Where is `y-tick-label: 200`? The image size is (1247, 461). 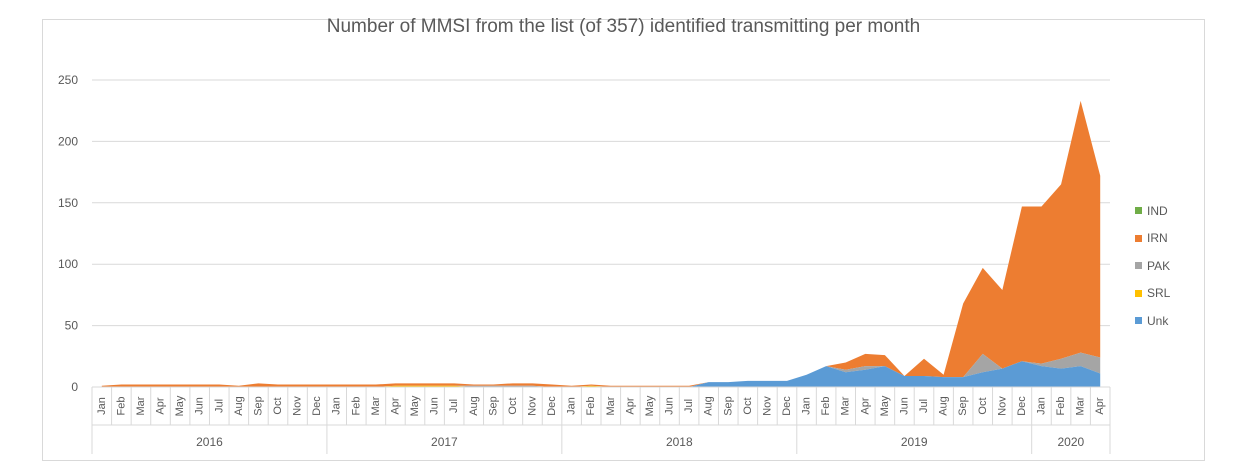 y-tick-label: 200 is located at coordinates (68, 141).